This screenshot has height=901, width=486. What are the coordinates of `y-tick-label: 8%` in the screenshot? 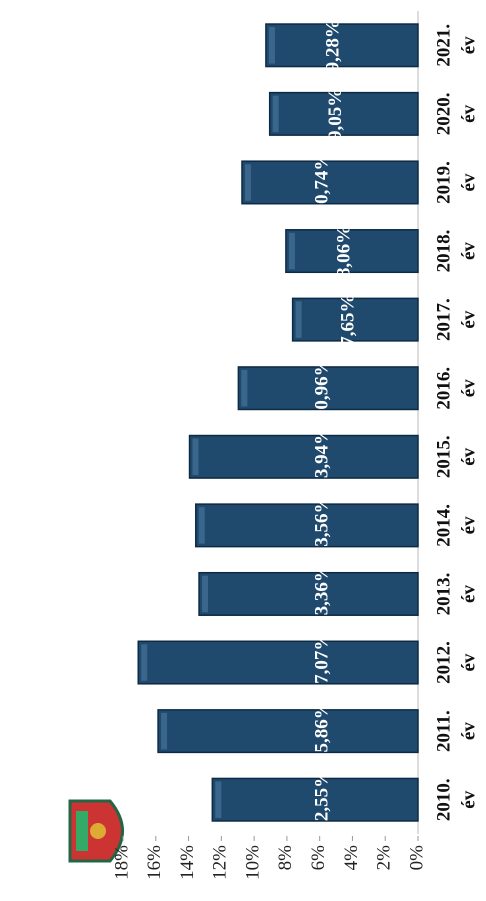 It's located at (285, 858).